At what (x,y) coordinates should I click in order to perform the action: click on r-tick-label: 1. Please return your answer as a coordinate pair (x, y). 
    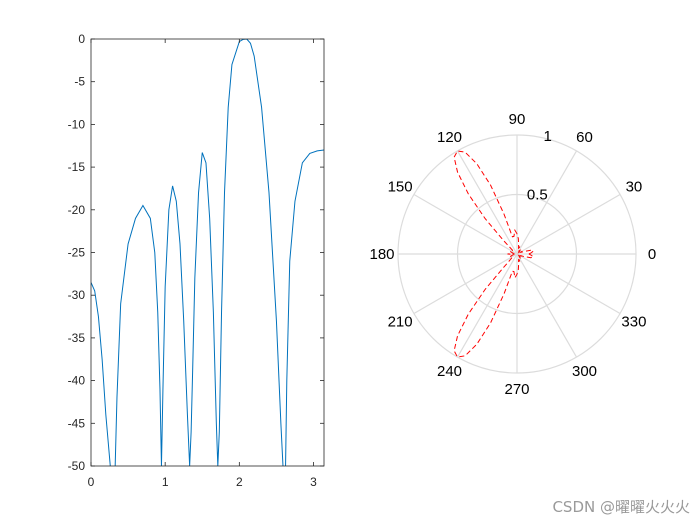
    Looking at the image, I should click on (547, 136).